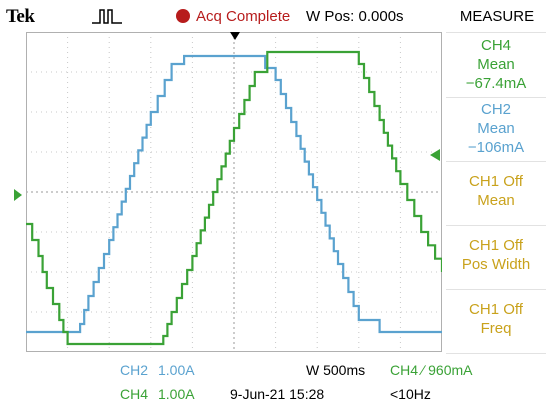 This screenshot has width=550, height=418. Describe the element at coordinates (336, 370) in the screenshot. I see `timebase: W 500ms` at that location.